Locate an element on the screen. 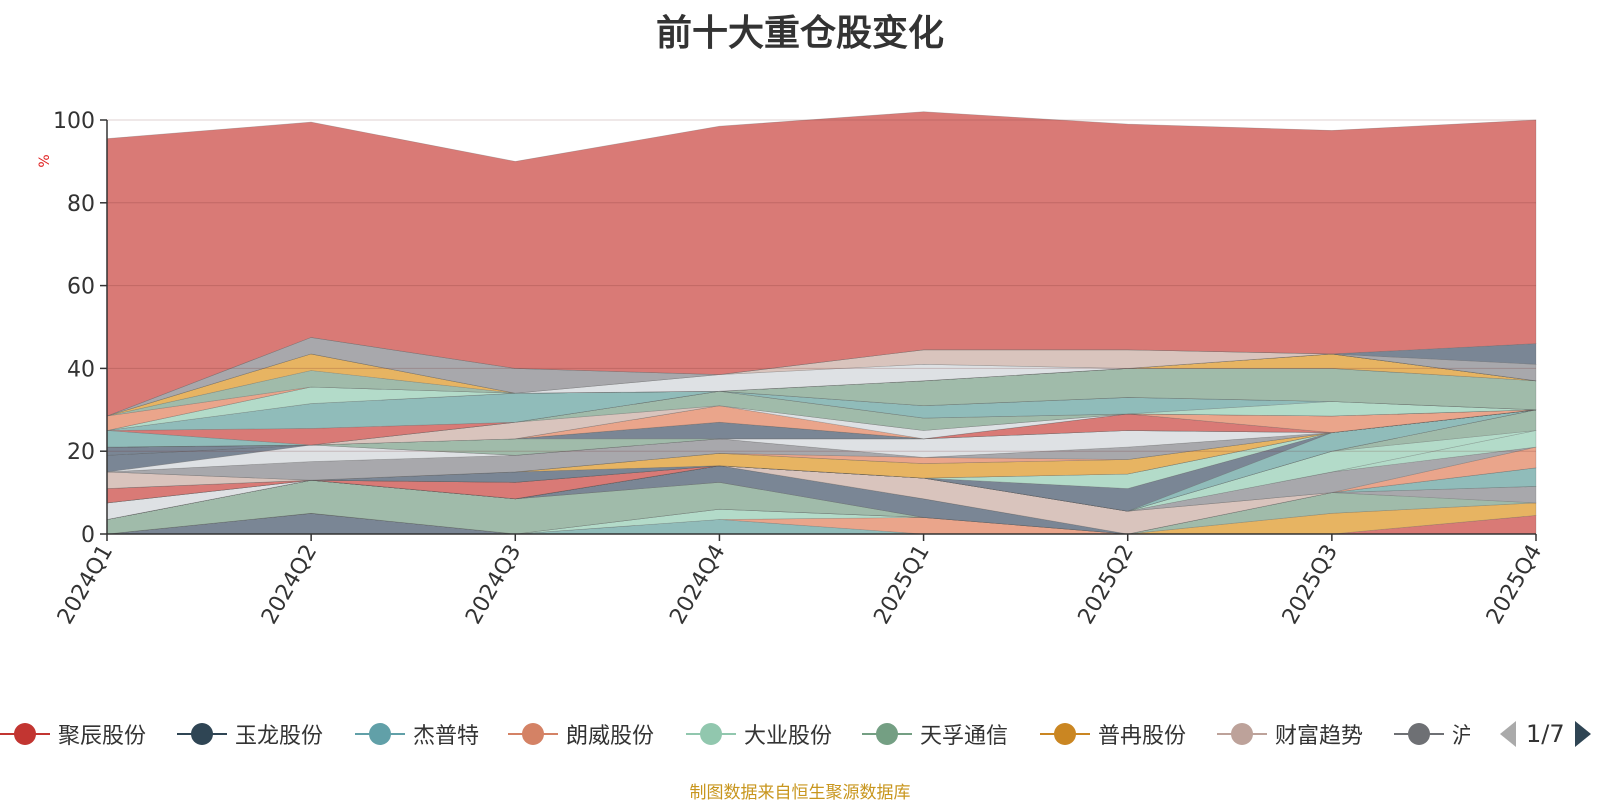  x-tick-label: 2025Q1 is located at coordinates (901, 585).